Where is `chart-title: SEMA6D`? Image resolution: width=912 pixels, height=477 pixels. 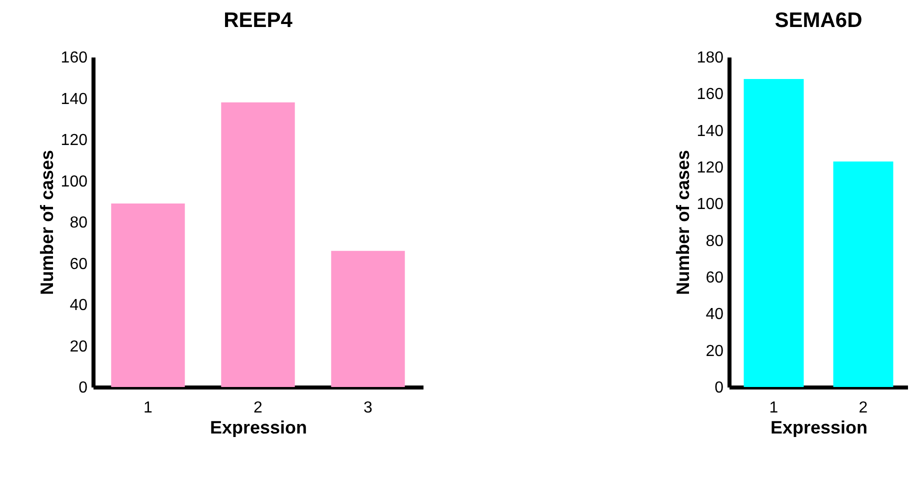
chart-title: SEMA6D is located at coordinates (818, 20).